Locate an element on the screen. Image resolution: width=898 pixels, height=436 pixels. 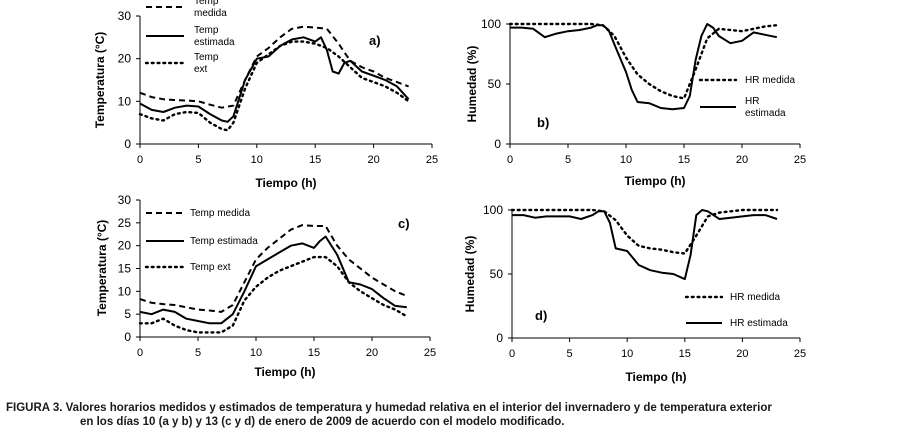
panel-label: d) is located at coordinates (541, 315).